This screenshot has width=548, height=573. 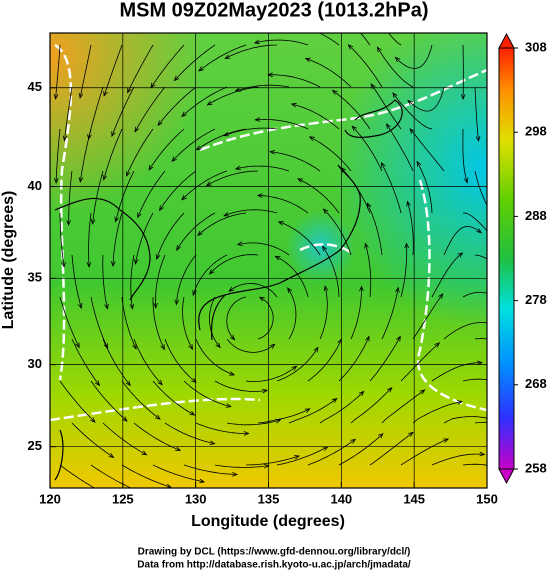 I want to click on x-tick-label: 150, so click(x=487, y=498).